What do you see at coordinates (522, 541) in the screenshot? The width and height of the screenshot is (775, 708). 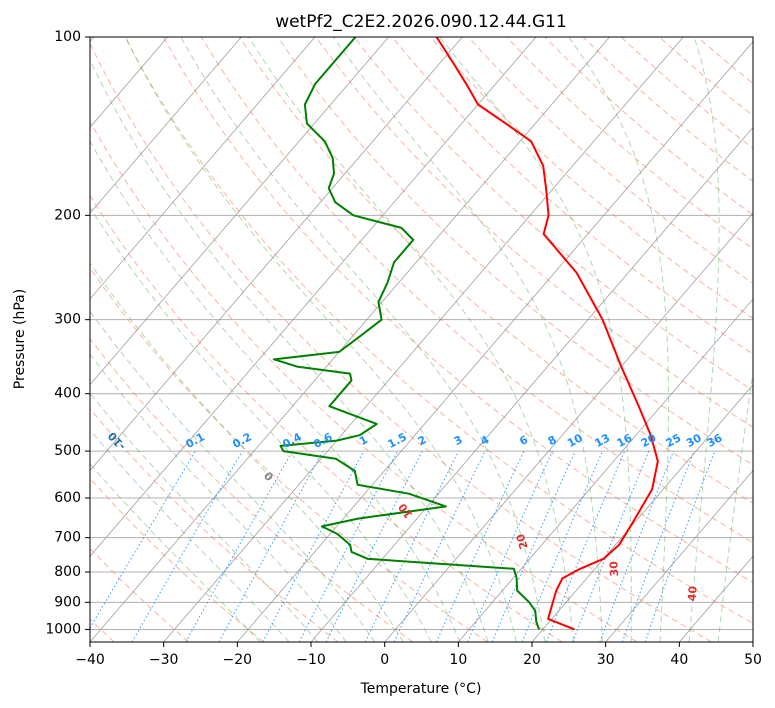 I see `moist-adiabat-label: 20` at bounding box center [522, 541].